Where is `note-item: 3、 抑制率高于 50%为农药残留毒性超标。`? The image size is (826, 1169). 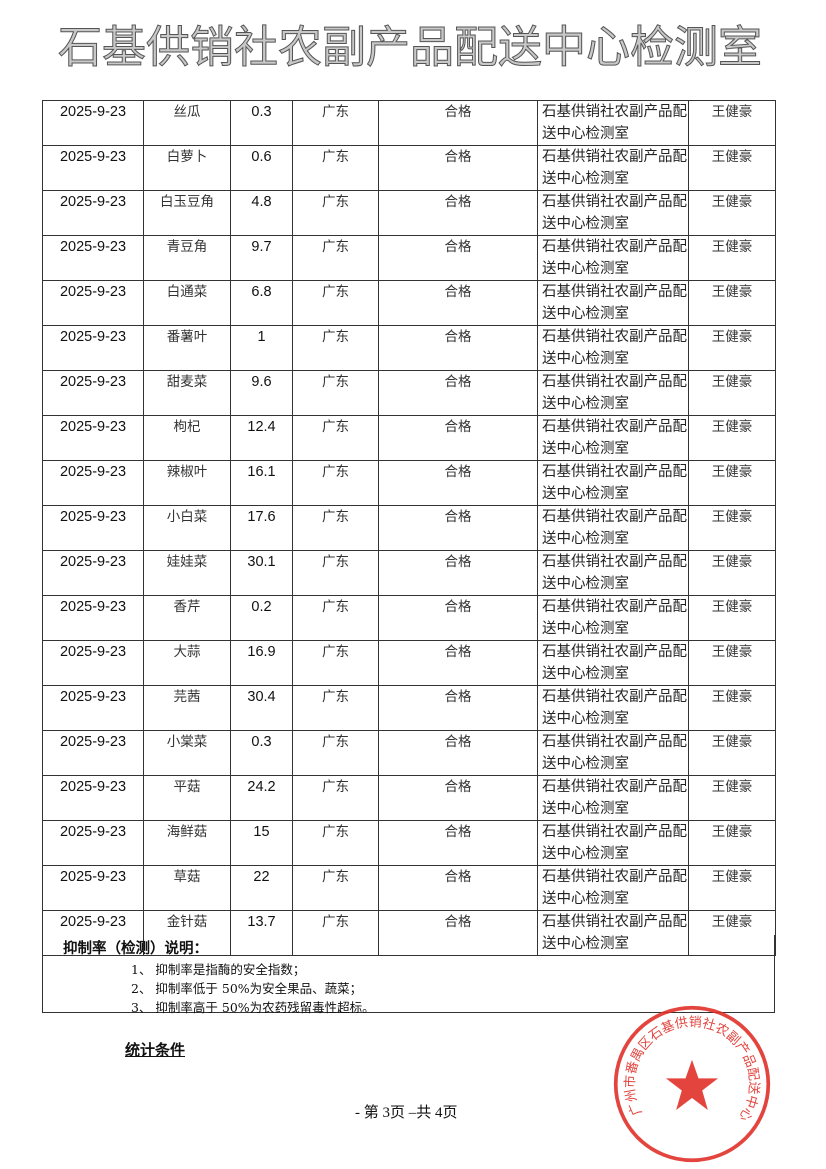 note-item: 3、 抑制率高于 50%为农药残留毒性超标。 is located at coordinates (253, 1007).